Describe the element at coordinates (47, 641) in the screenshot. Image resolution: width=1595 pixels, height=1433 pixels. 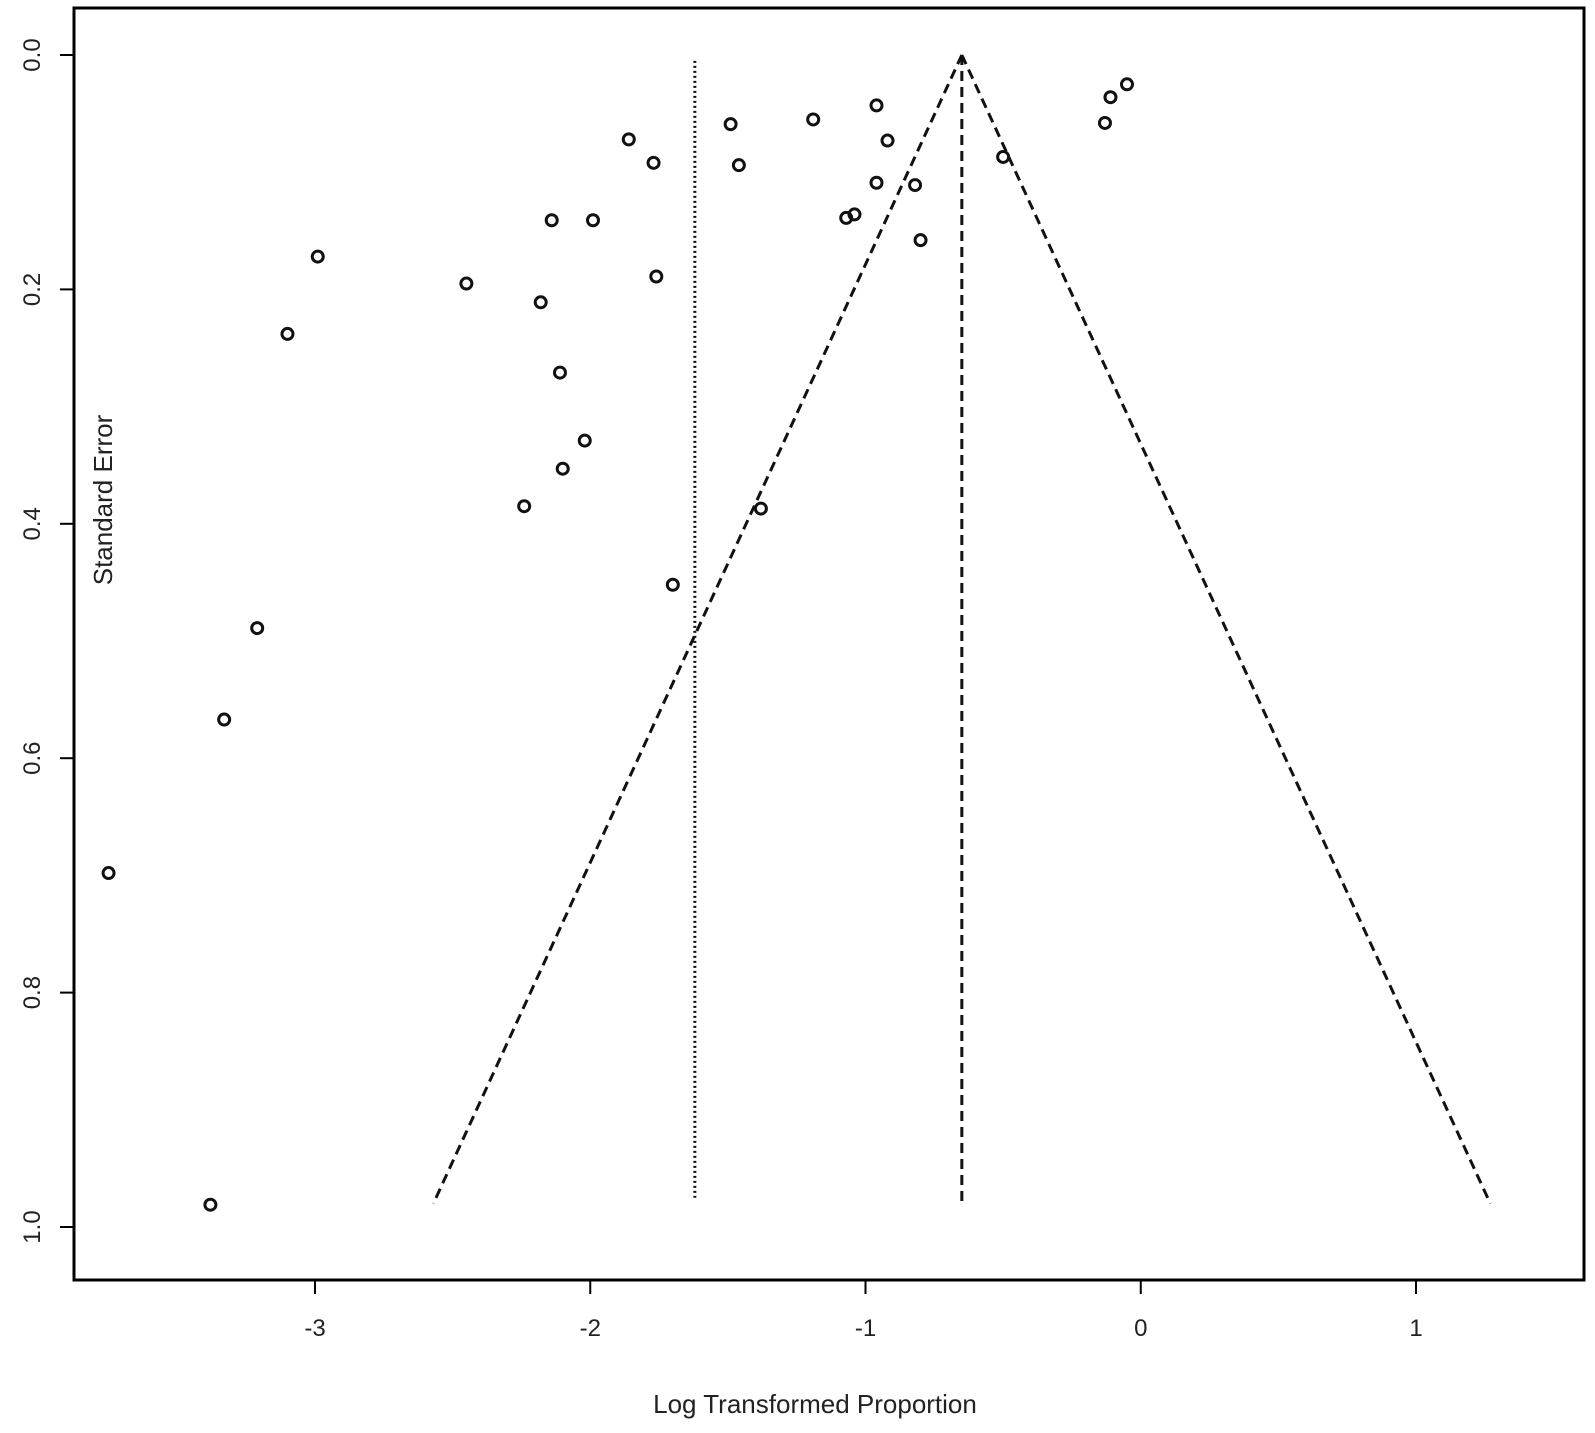
I see `y-axis: 0.0 0.2 0.4 0.6 0.8 1.0` at that location.